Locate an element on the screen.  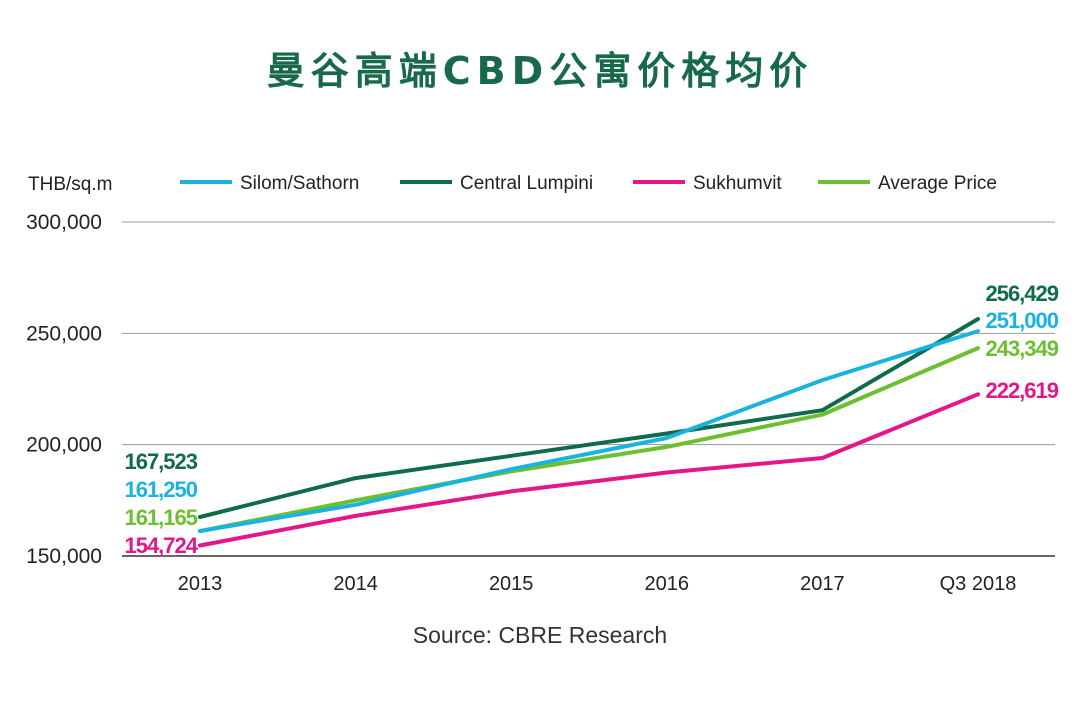
y-tick-label: 300,000 is located at coordinates (64, 222).